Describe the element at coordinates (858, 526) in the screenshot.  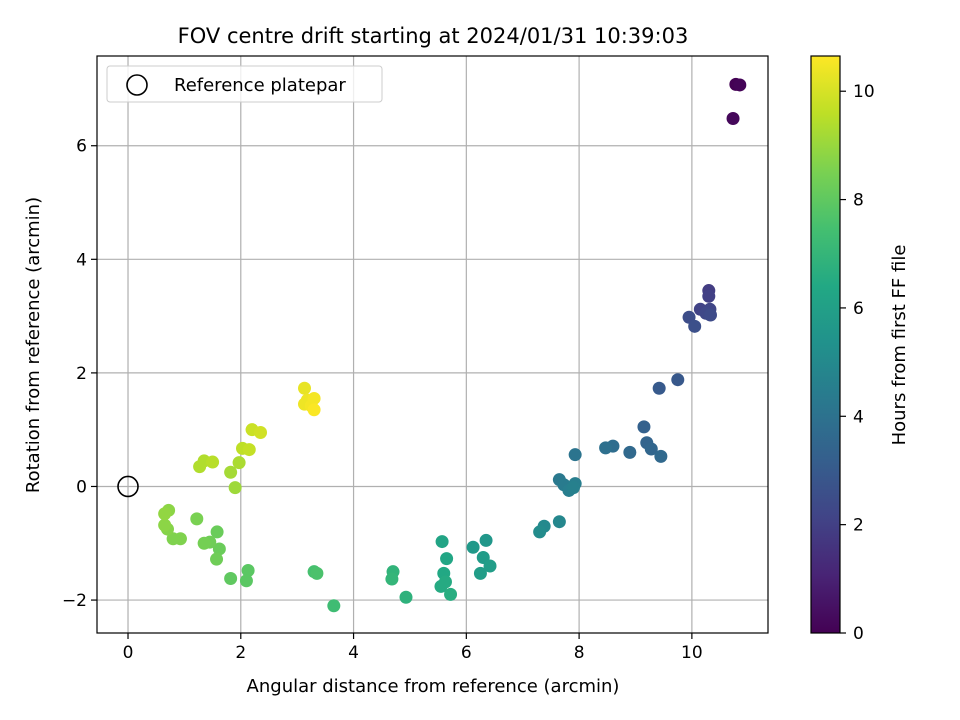
I see `colorbar-tick-label: 2` at that location.